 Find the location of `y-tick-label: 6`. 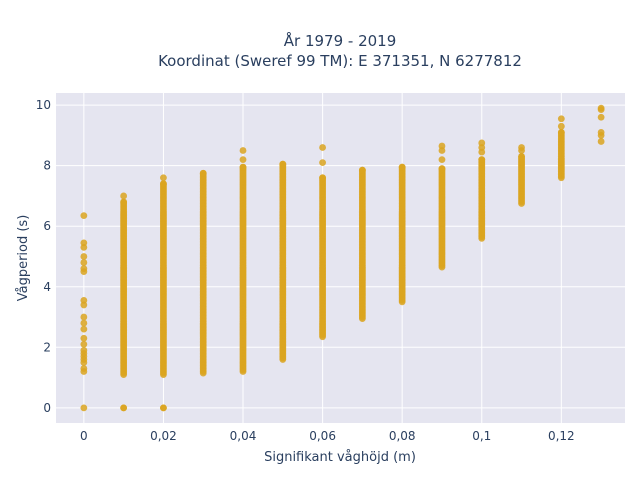

y-tick-label: 6 is located at coordinates (47, 226).